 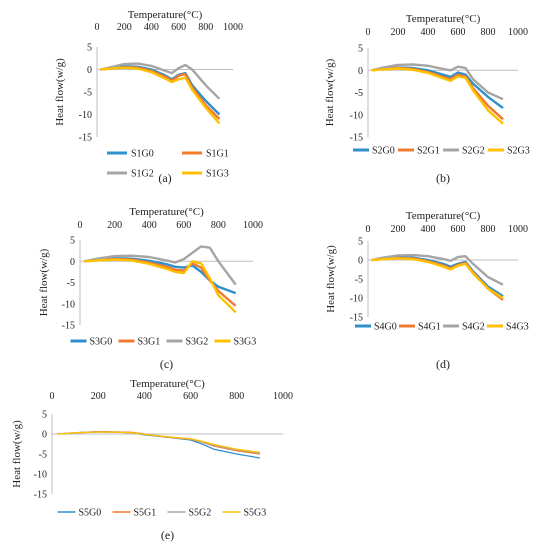 I want to click on series-line-s3g3, so click(x=160, y=286).